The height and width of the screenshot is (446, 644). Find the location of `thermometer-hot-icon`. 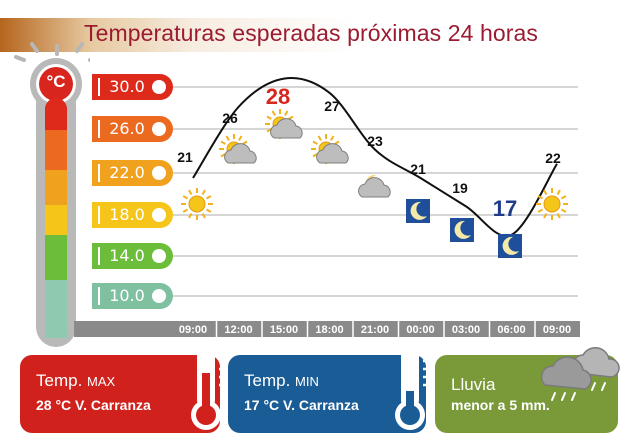

thermometer-hot-icon is located at coordinates (208, 387).